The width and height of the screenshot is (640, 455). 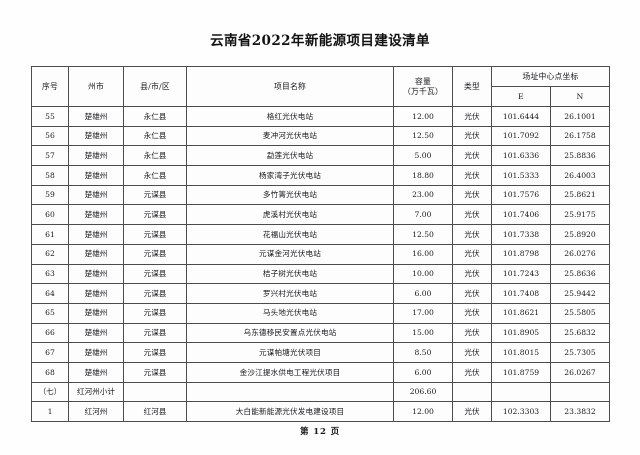 I want to click on cell-coordinate-east: 101.7406, so click(x=521, y=215).